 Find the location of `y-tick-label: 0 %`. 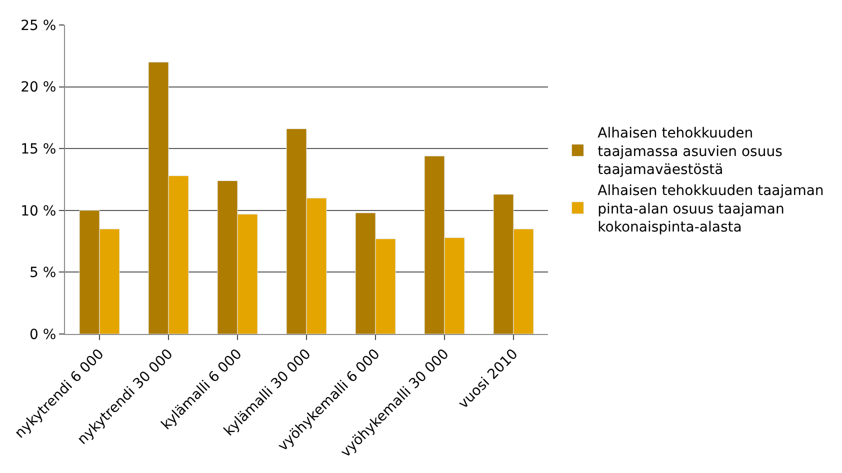

y-tick-label: 0 % is located at coordinates (43, 334).